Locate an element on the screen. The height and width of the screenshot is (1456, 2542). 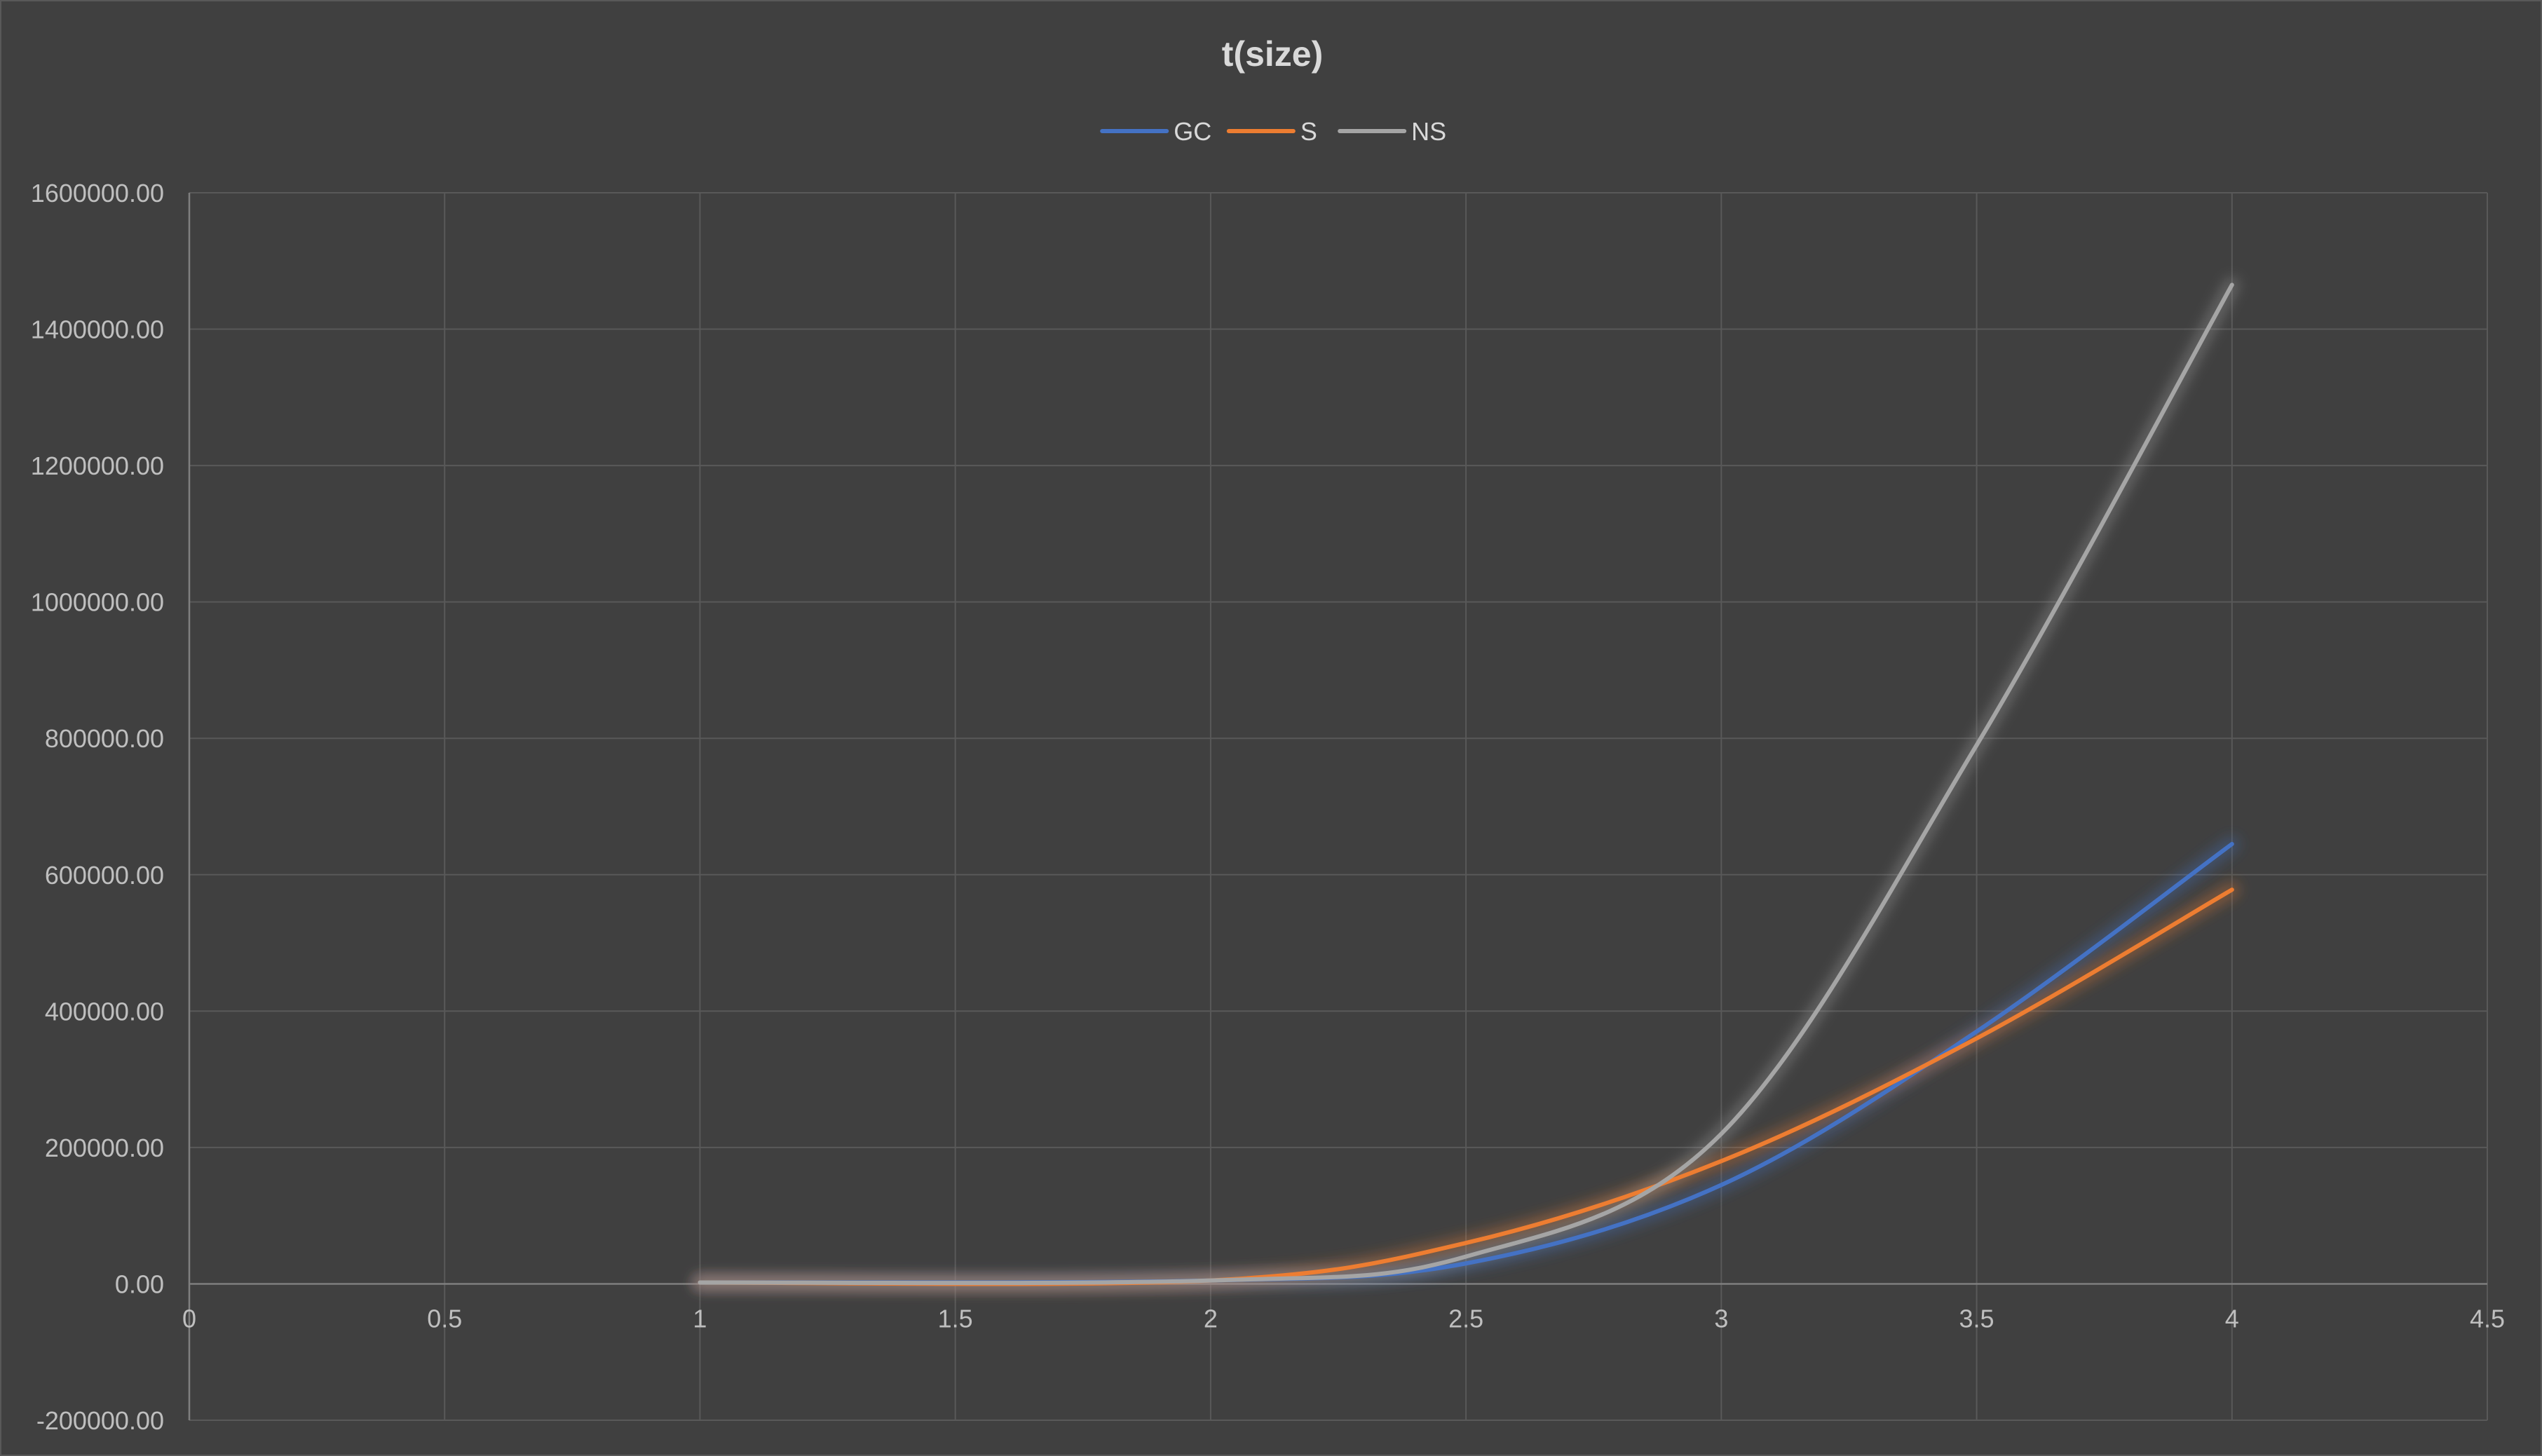
y-tick-label: 1400000.00 is located at coordinates (97, 329).